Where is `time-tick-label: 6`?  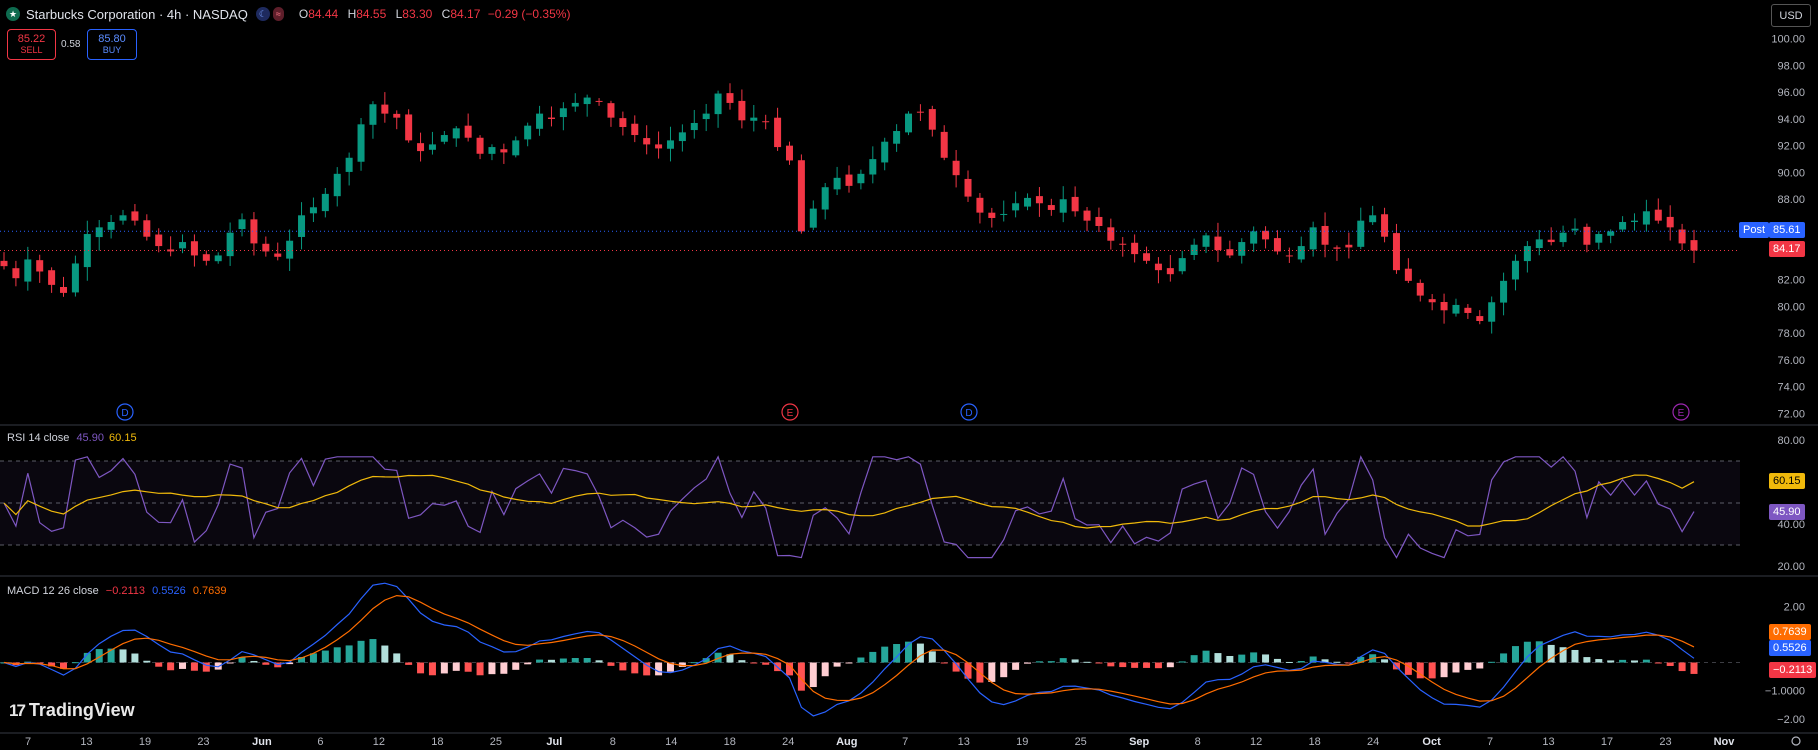 time-tick-label: 6 is located at coordinates (320, 742).